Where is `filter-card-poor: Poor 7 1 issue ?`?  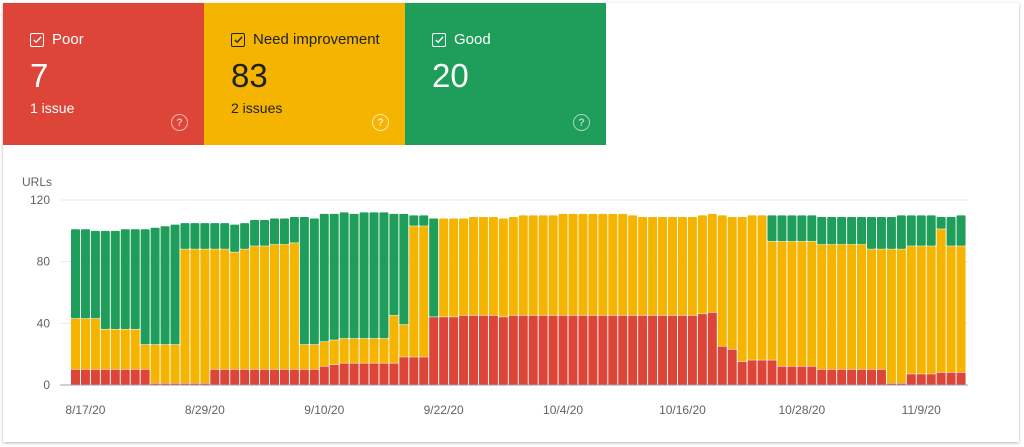
filter-card-poor: Poor 7 1 issue ? is located at coordinates (103, 74).